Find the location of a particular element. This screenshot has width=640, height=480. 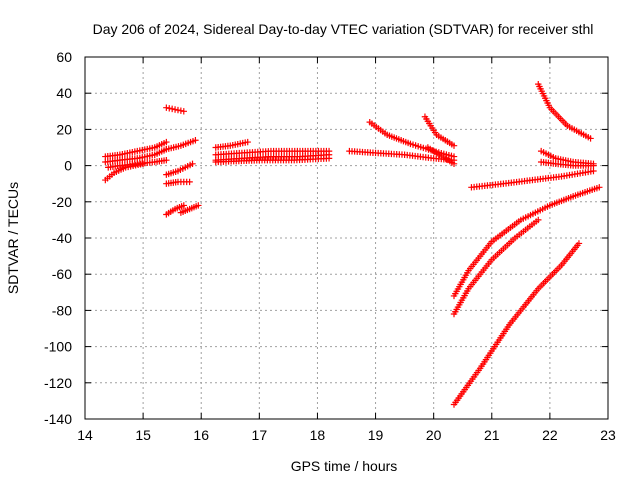

series-arc-a5 is located at coordinates (181, 145).